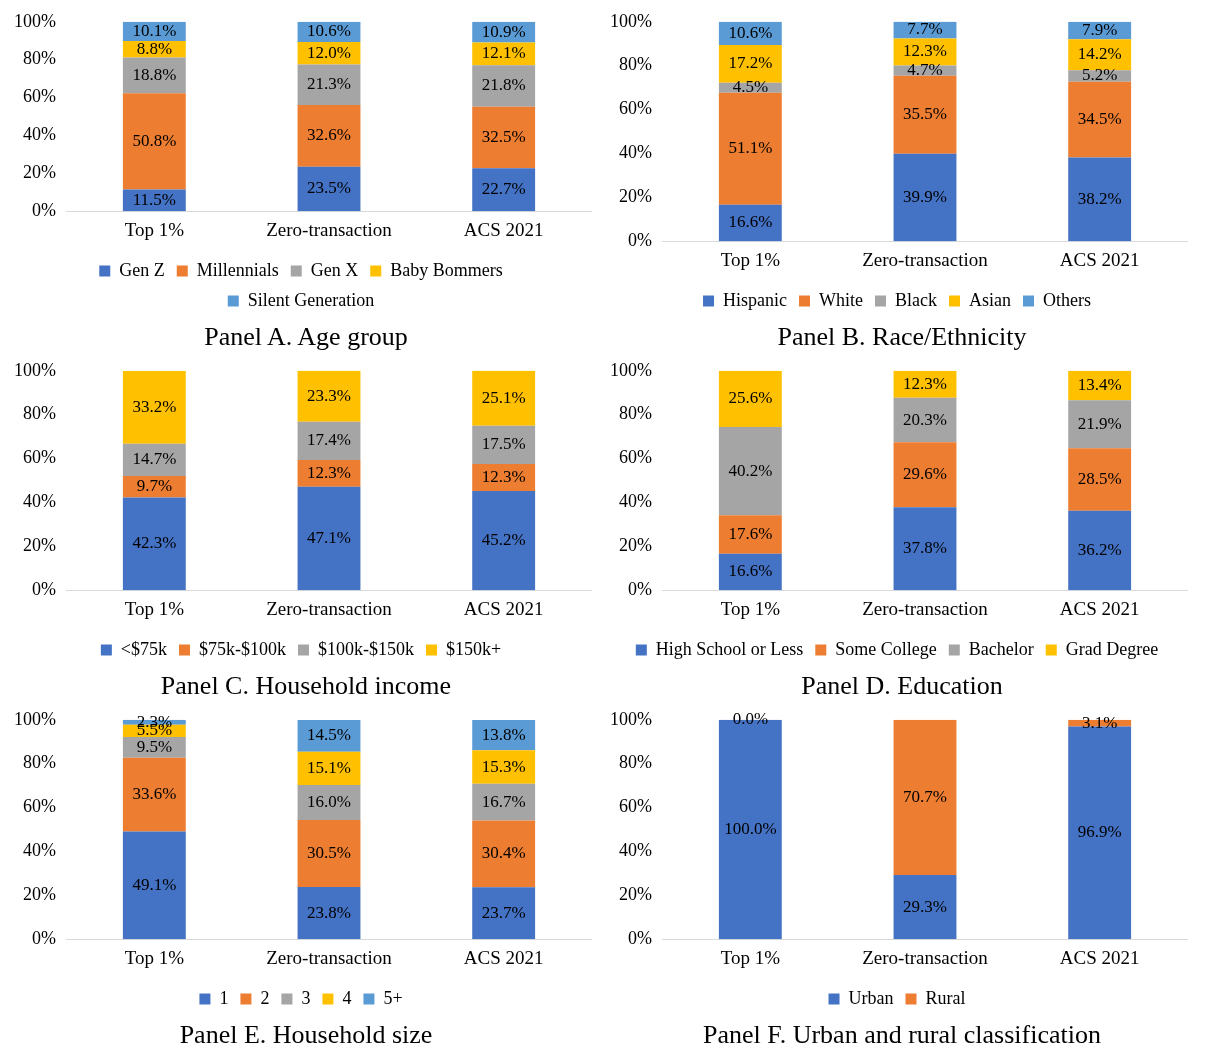 The image size is (1212, 1057). Describe the element at coordinates (329, 912) in the screenshot. I see `data-label: 23.8%` at that location.